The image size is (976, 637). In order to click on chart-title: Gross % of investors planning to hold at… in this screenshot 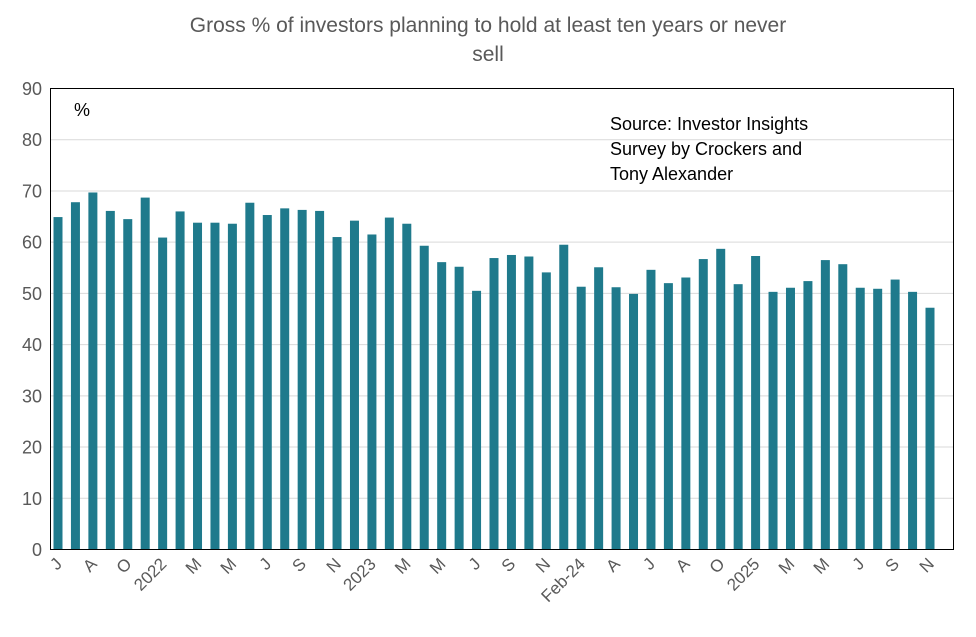, I will do `click(488, 40)`.